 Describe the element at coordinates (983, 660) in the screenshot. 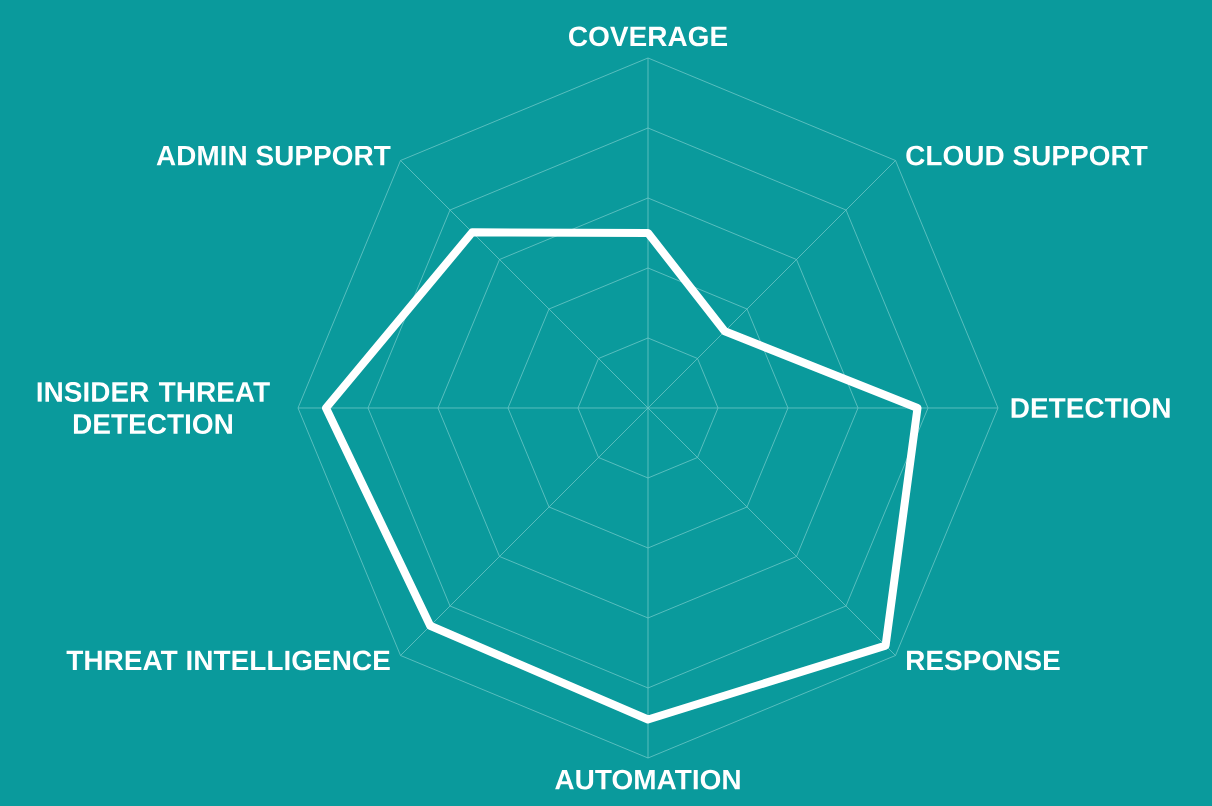

I see `spoke-label: RESPONSE` at that location.